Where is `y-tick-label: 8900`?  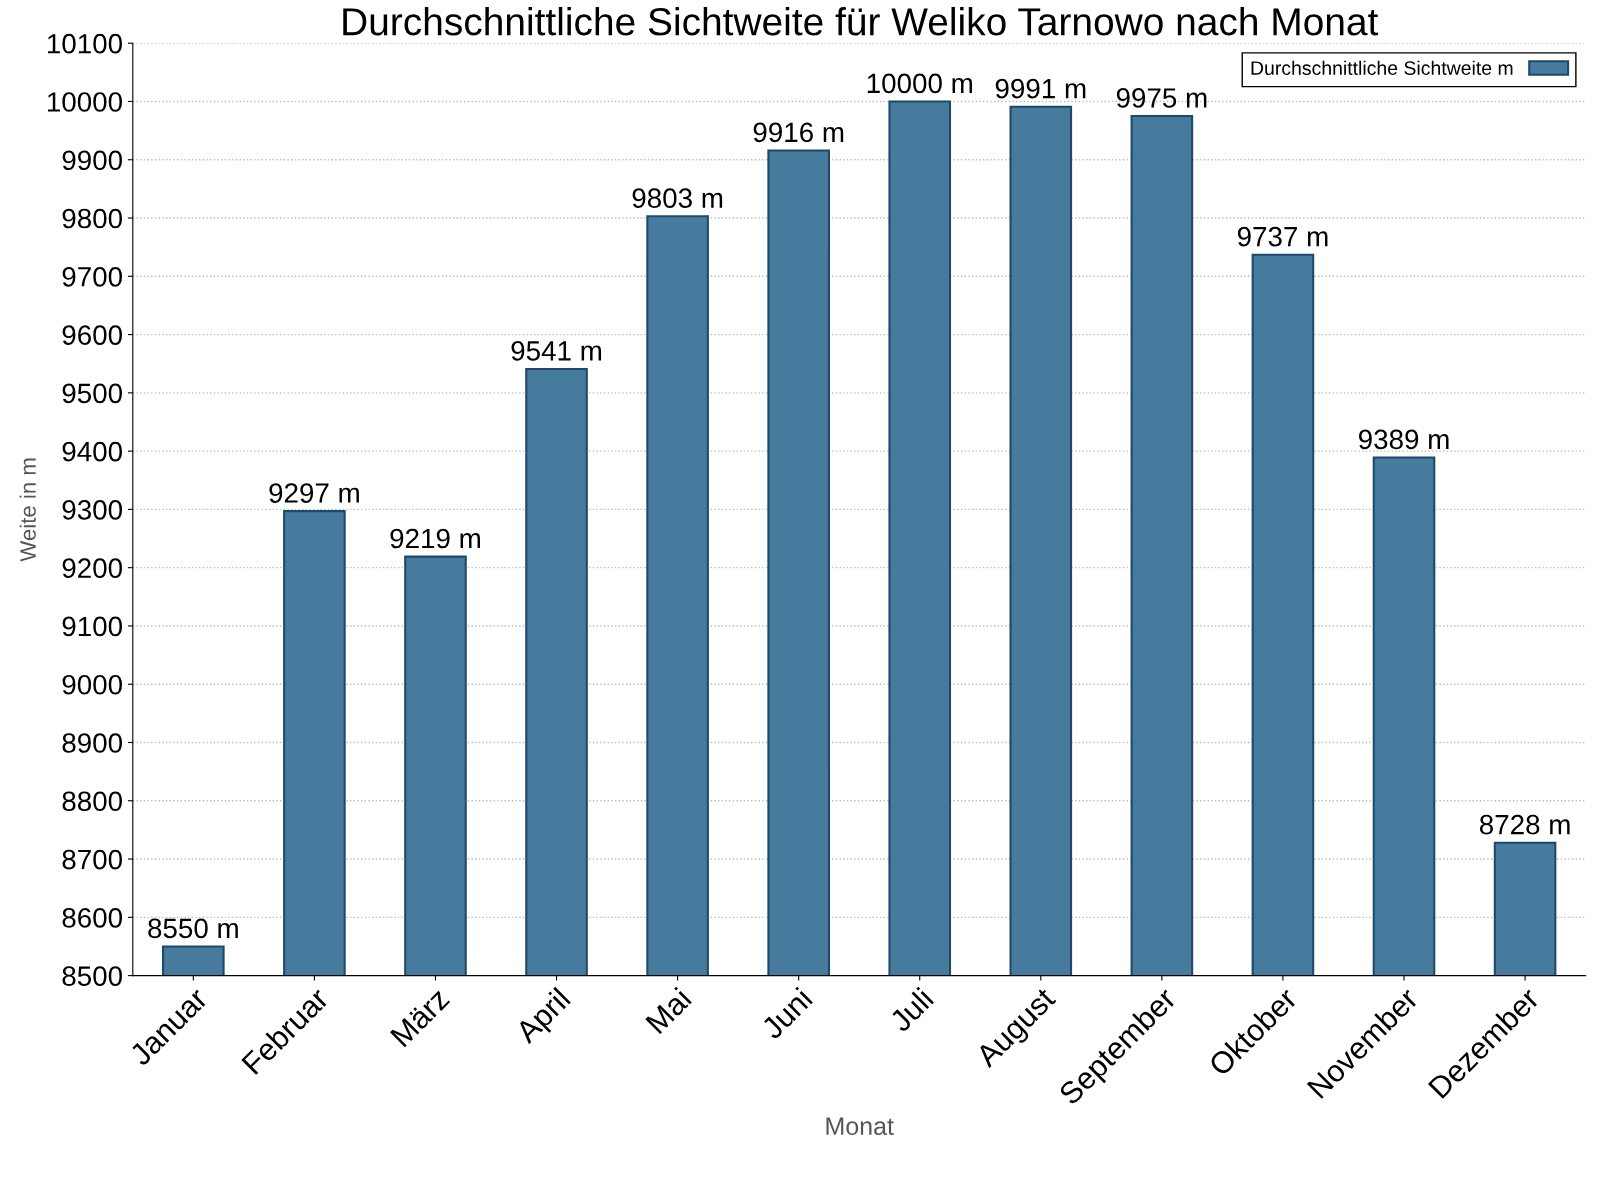
y-tick-label: 8900 is located at coordinates (92, 743).